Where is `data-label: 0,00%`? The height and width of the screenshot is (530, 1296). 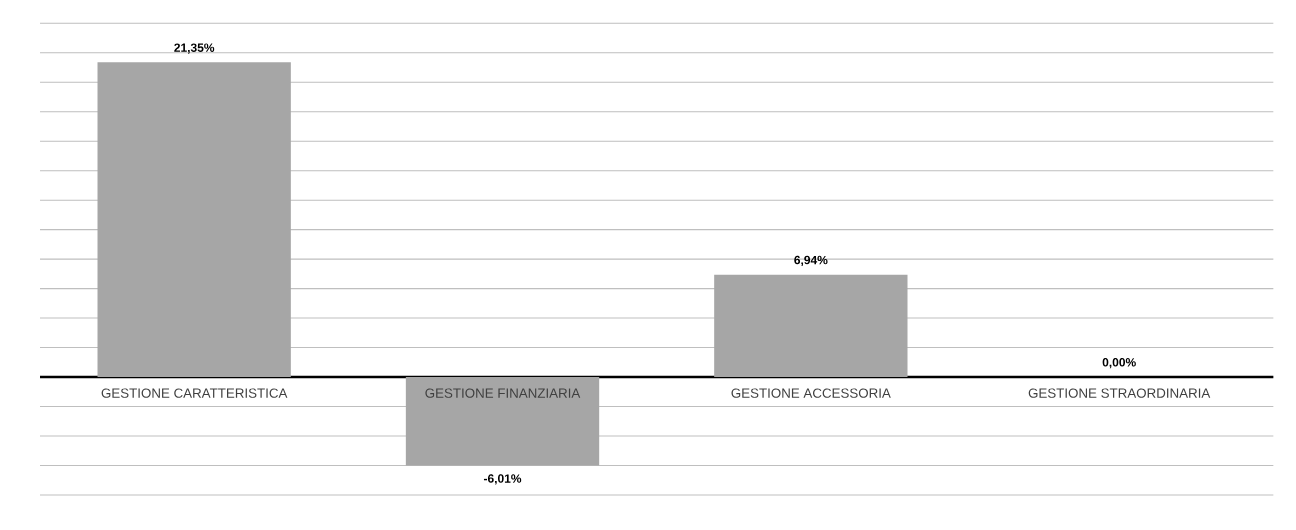 data-label: 0,00% is located at coordinates (1119, 363).